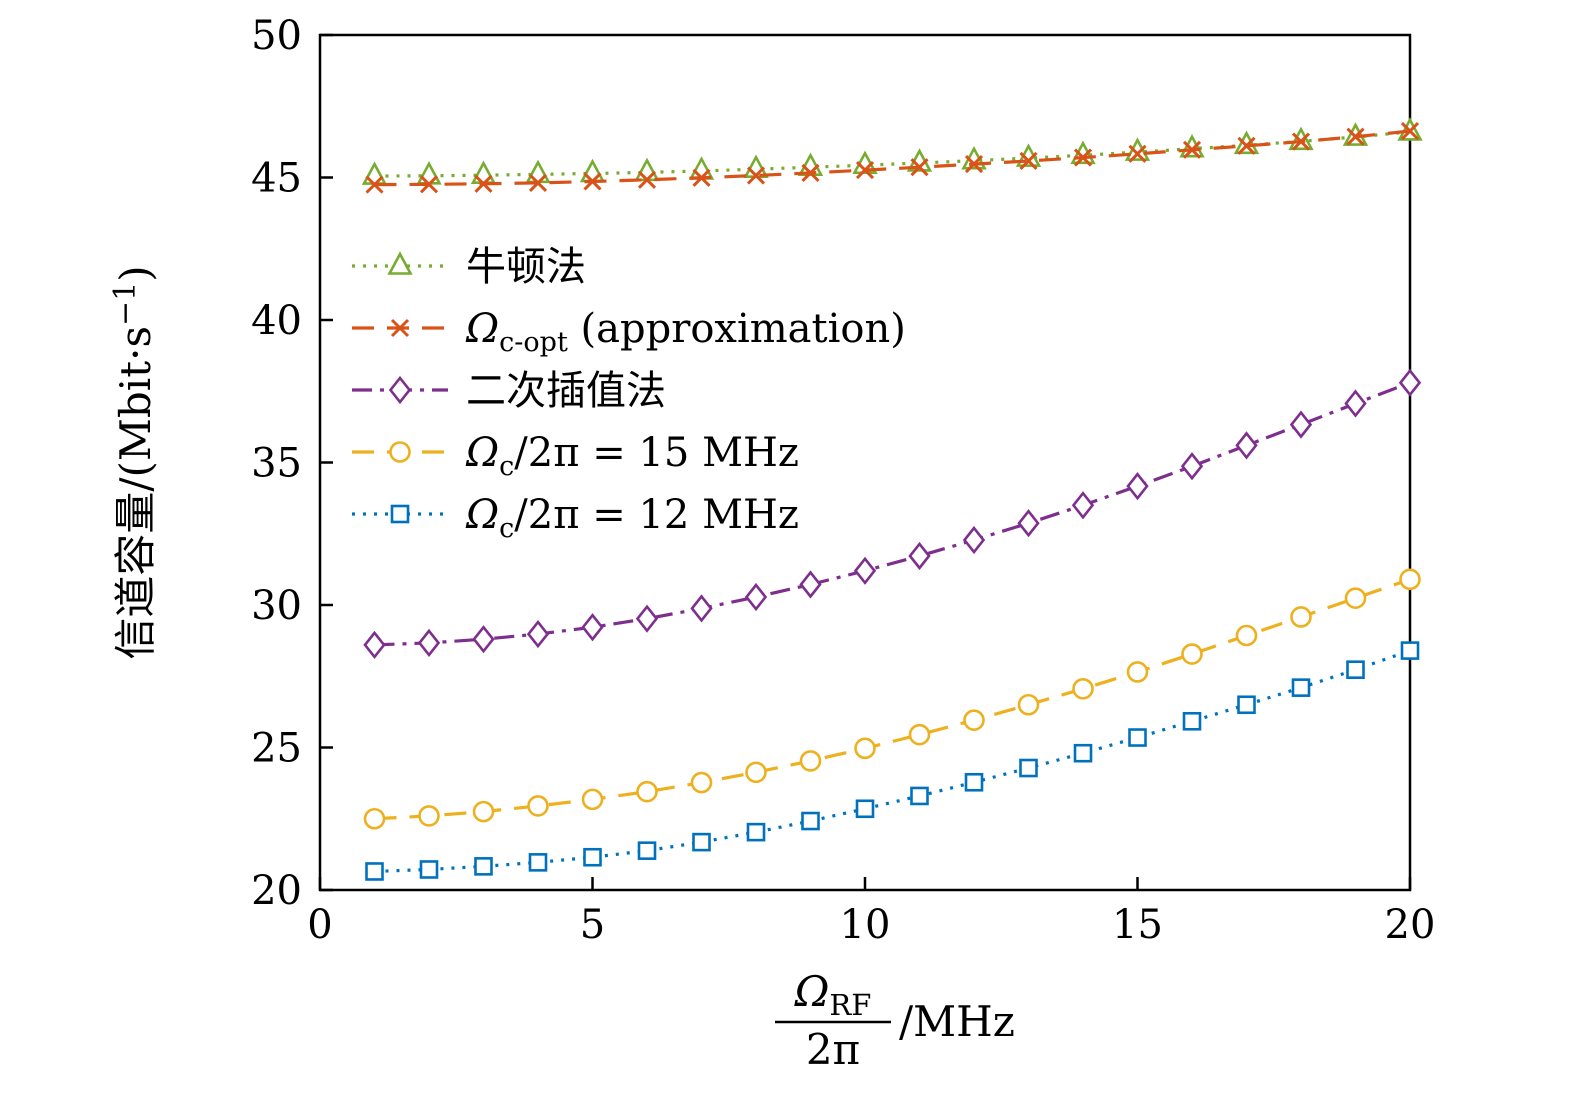 The image size is (1575, 1102). I want to click on legend-label: 牛顿法, so click(526, 267).